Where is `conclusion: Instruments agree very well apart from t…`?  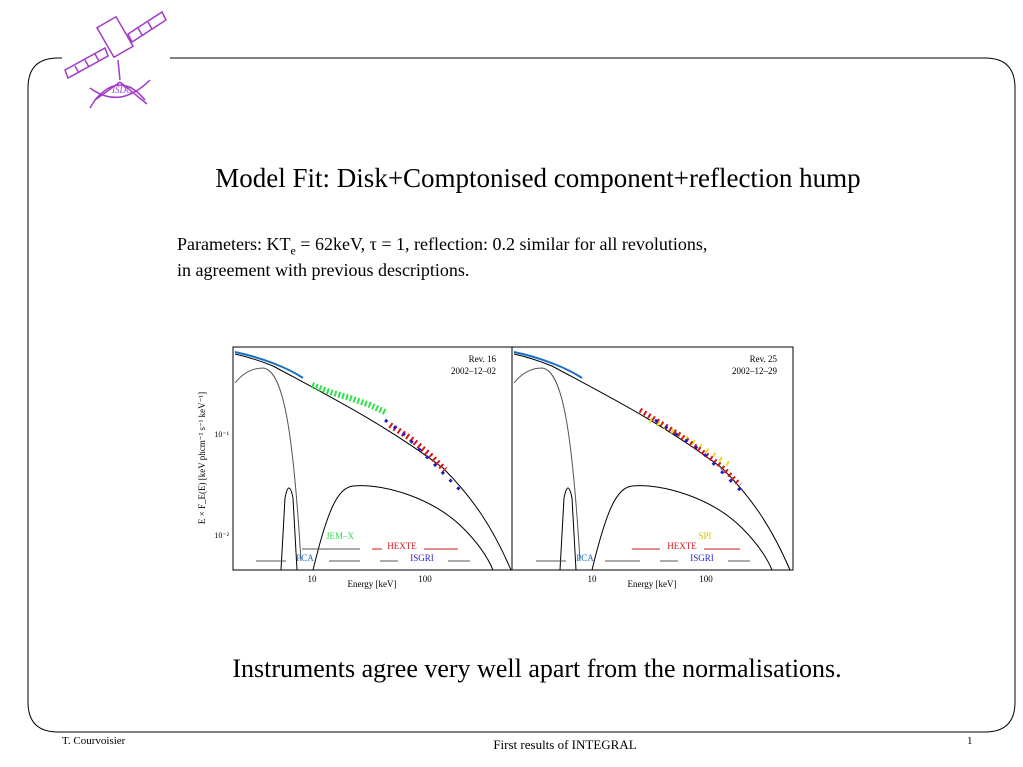 conclusion: Instruments agree very well apart from t… is located at coordinates (537, 668).